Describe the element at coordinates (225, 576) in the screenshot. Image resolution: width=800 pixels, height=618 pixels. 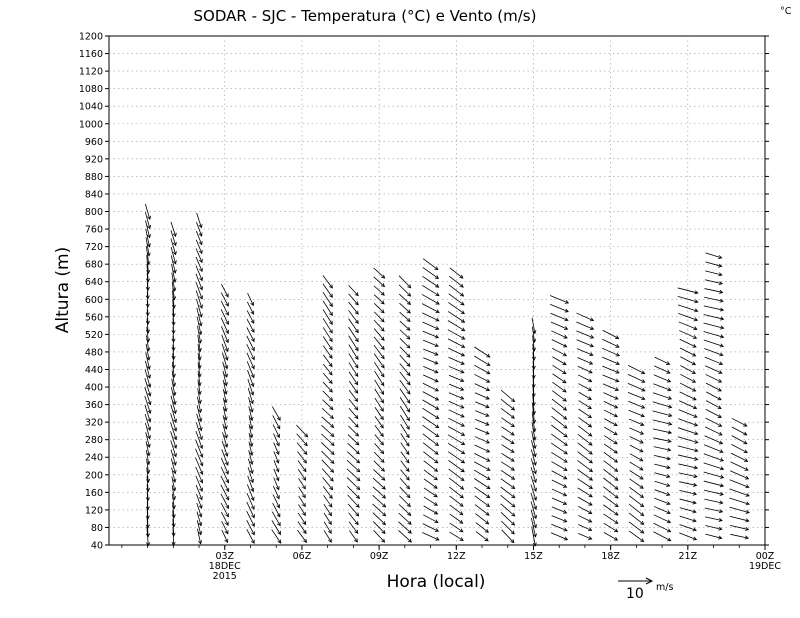
I see `x-tick-sublabel: 2015` at that location.